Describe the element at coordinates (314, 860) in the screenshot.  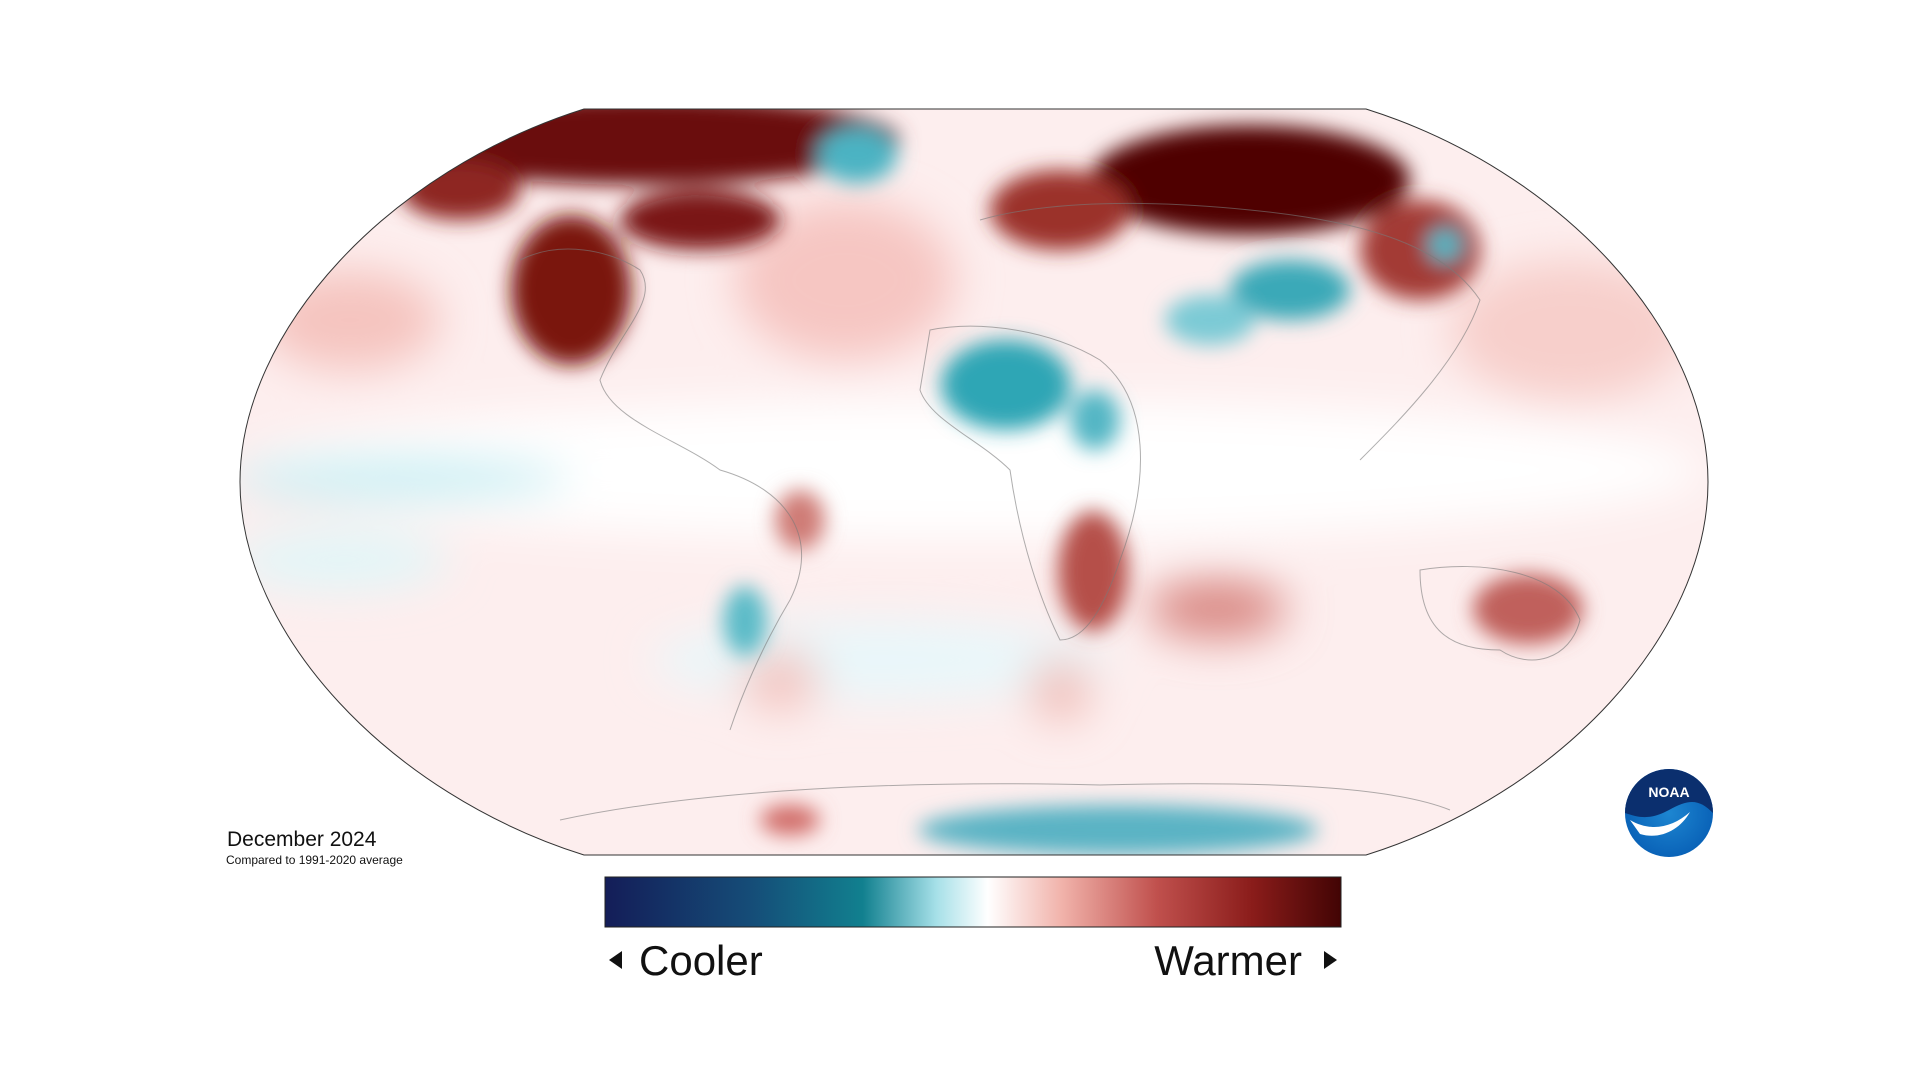
I see `map-subtitle: Compared to 1991-2020 average` at that location.